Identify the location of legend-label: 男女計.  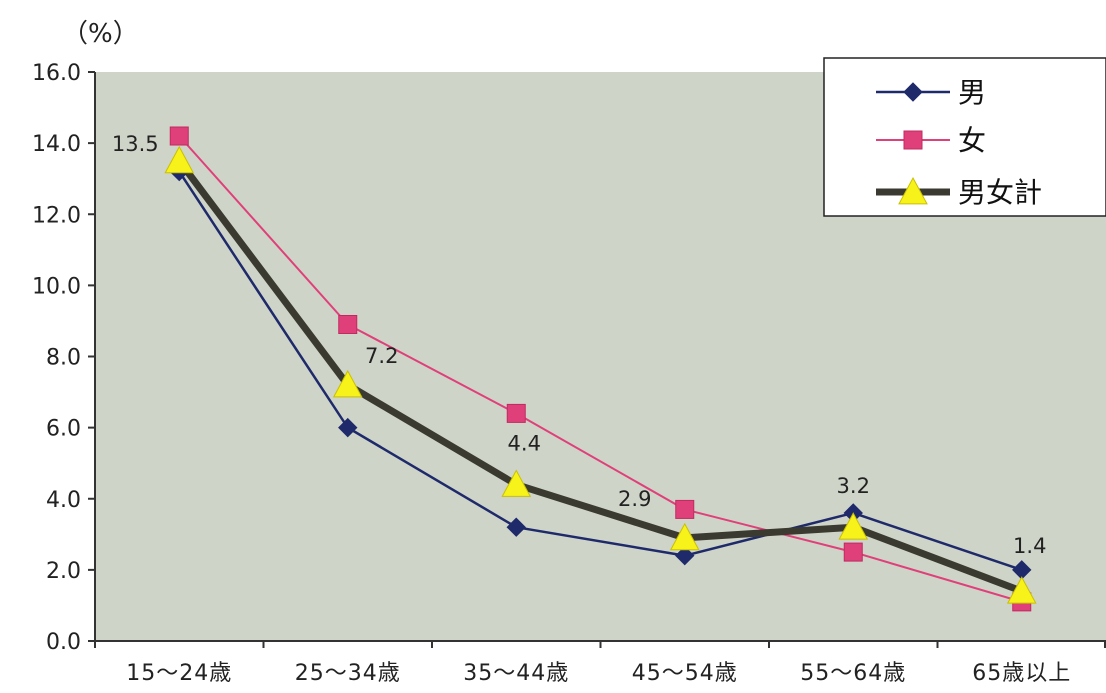
(1000, 192).